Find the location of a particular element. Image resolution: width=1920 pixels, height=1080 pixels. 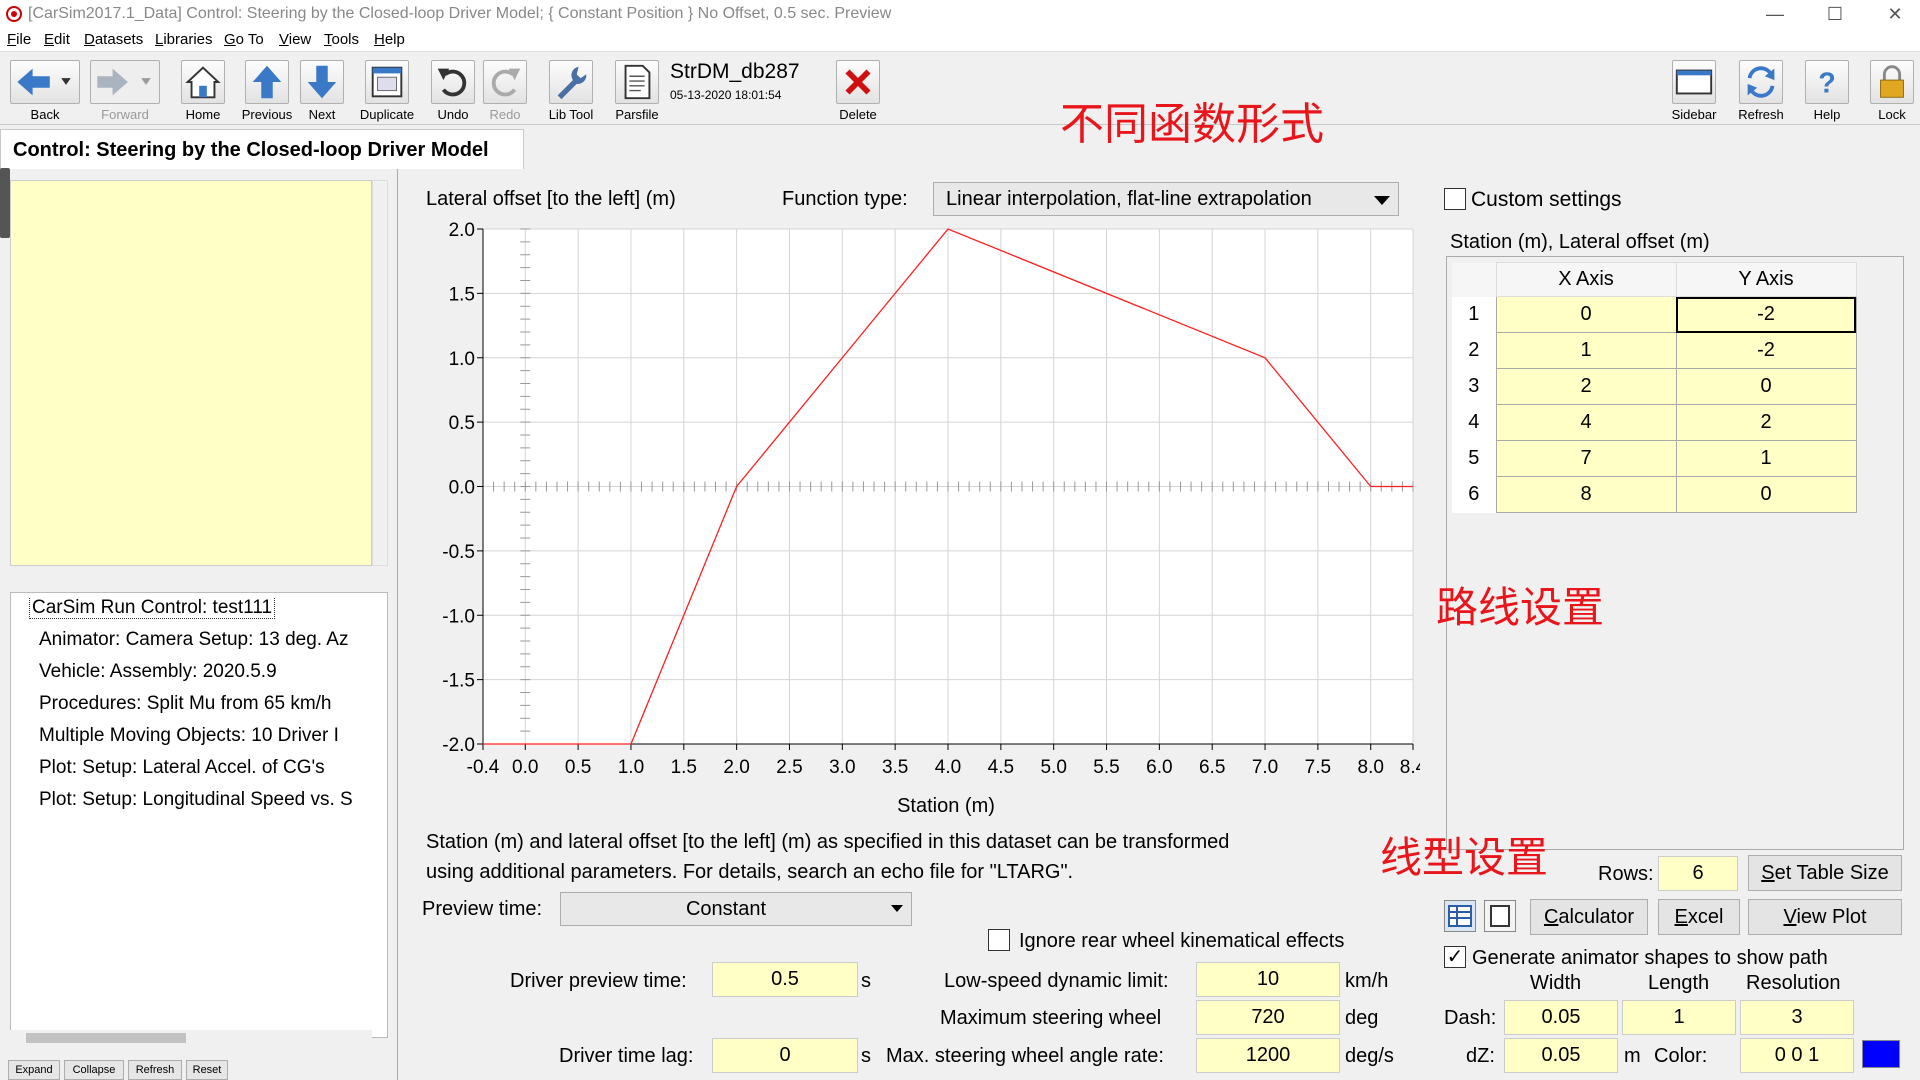

next-button: Next is located at coordinates (322, 89).